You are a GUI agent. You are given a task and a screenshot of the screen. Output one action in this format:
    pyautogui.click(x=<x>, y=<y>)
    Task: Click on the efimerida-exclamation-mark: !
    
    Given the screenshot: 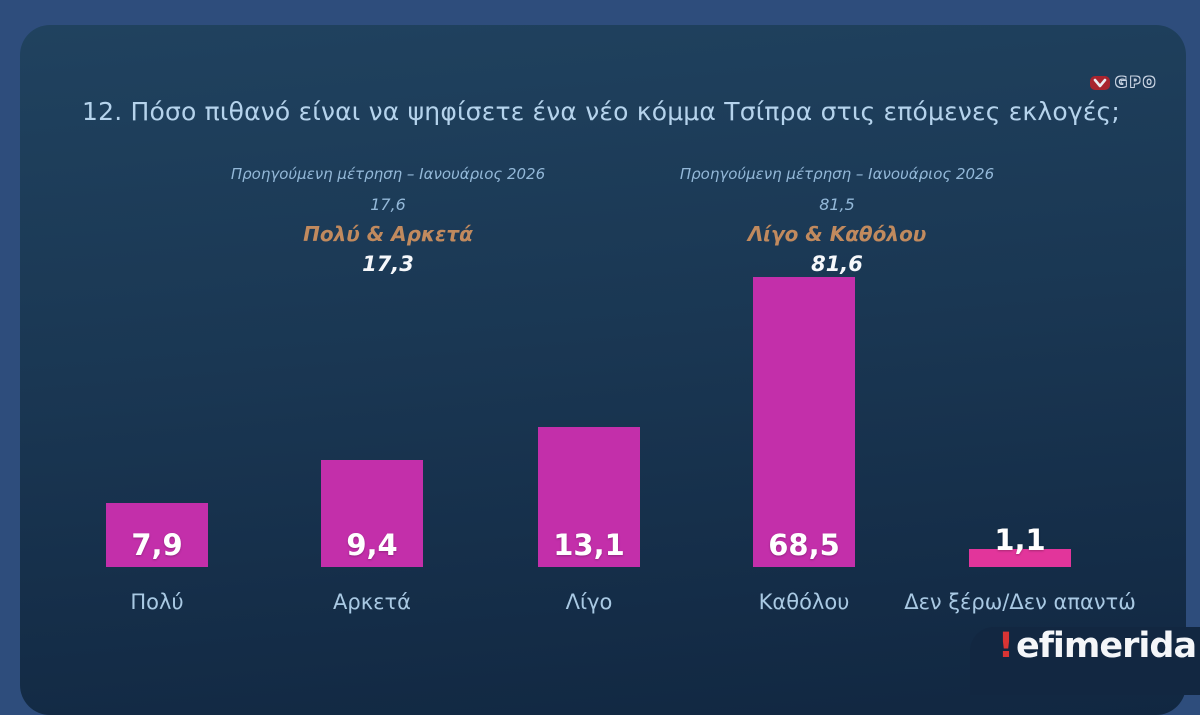 What is the action you would take?
    pyautogui.click(x=1006, y=646)
    